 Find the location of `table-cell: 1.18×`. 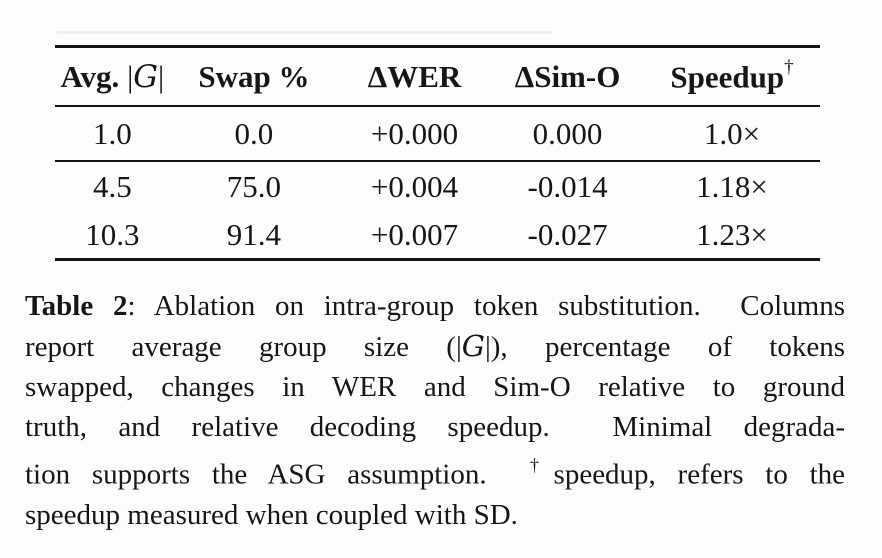

table-cell: 1.18× is located at coordinates (732, 186).